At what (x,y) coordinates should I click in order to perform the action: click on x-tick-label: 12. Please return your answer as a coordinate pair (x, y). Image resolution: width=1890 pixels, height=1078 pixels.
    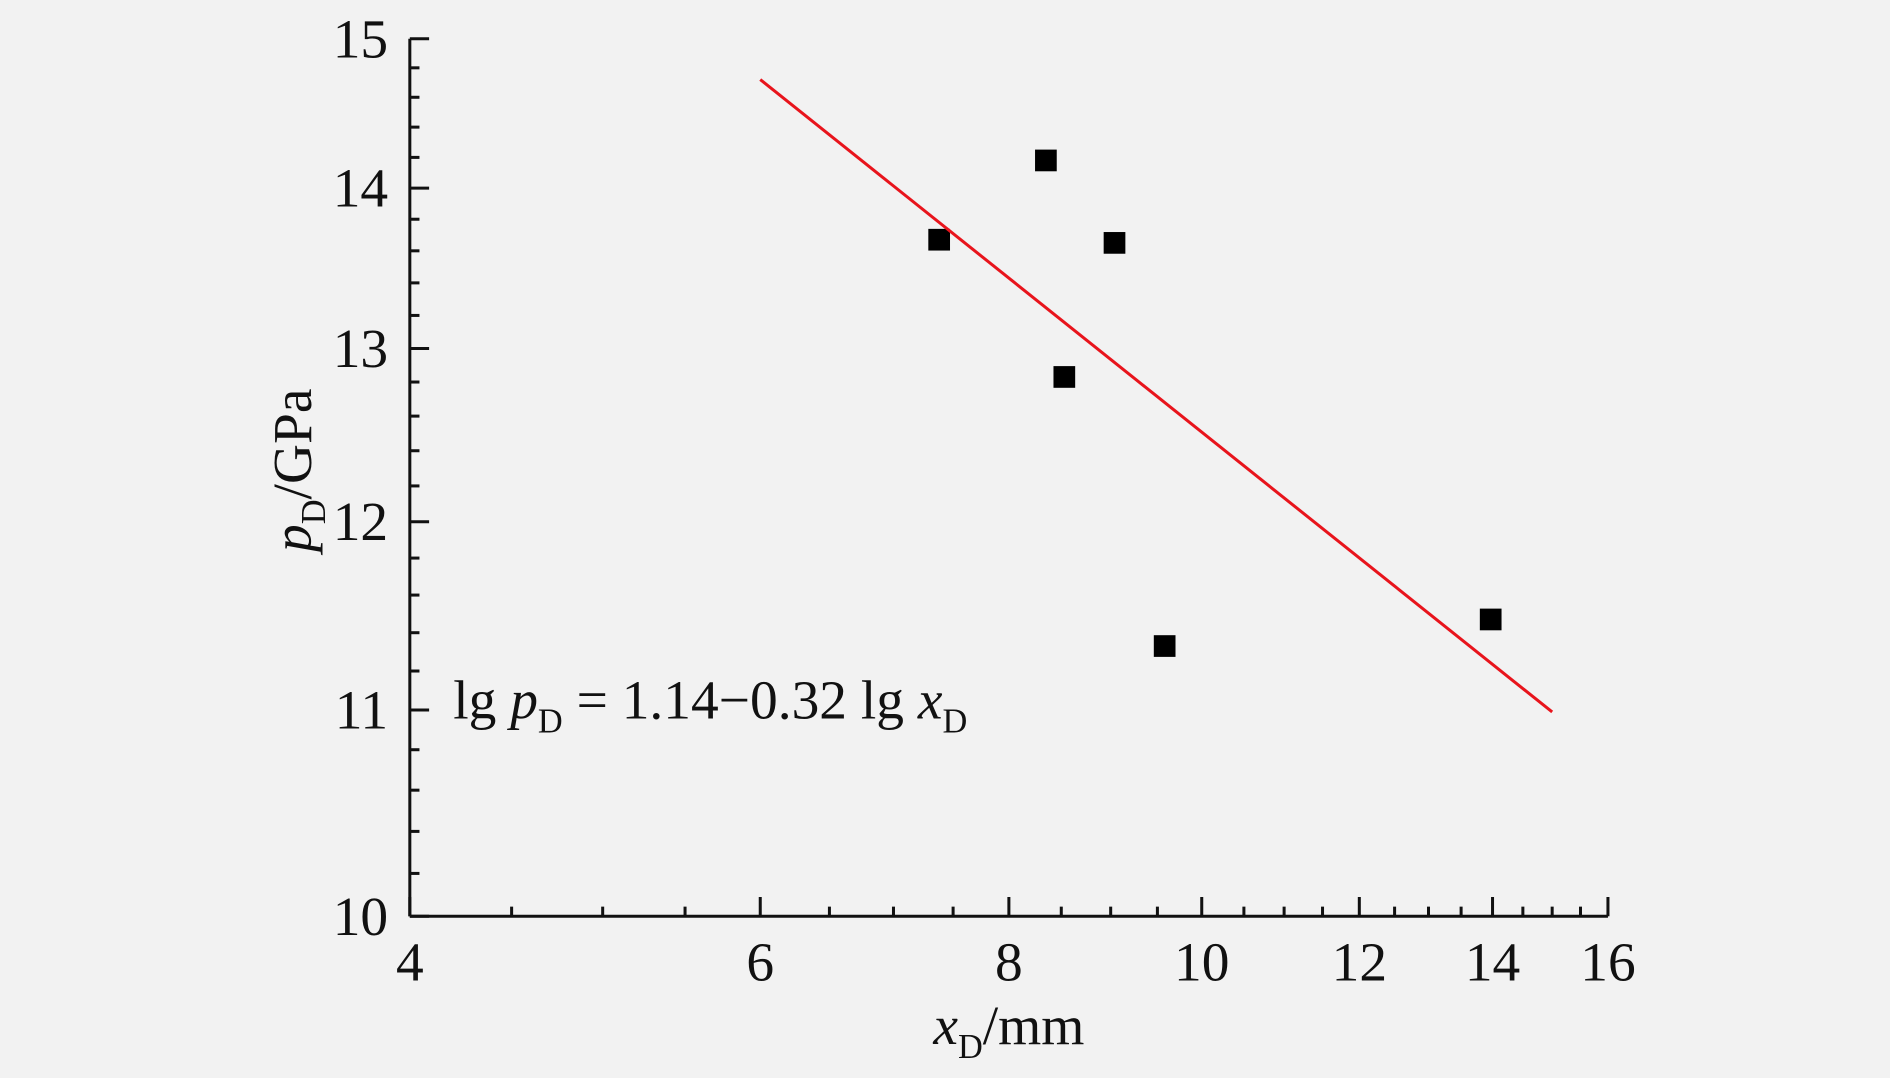
    Looking at the image, I should click on (1359, 962).